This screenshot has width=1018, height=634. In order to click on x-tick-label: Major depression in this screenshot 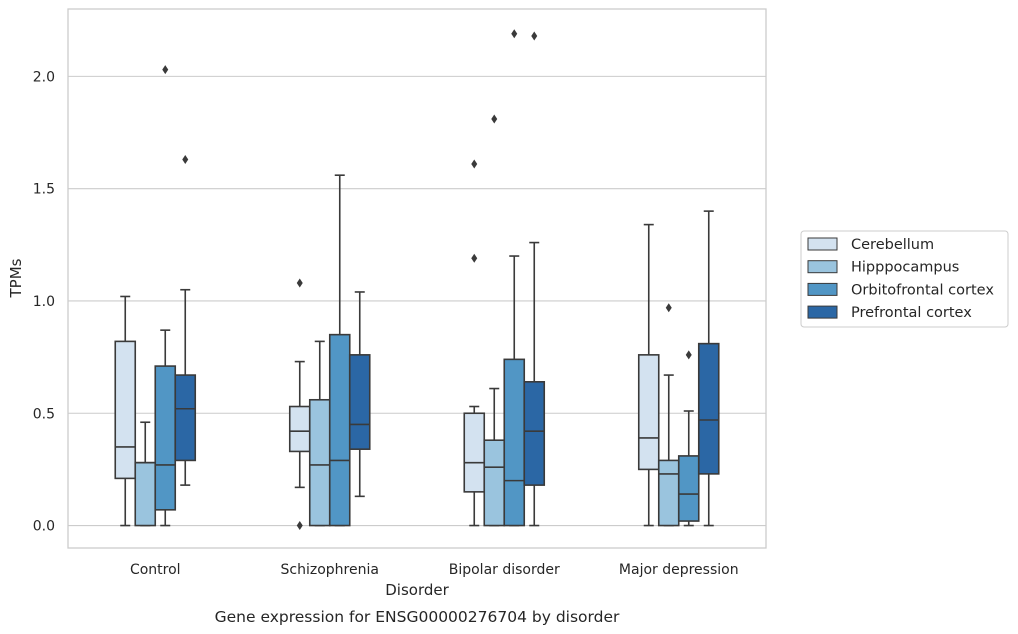, I will do `click(679, 570)`.